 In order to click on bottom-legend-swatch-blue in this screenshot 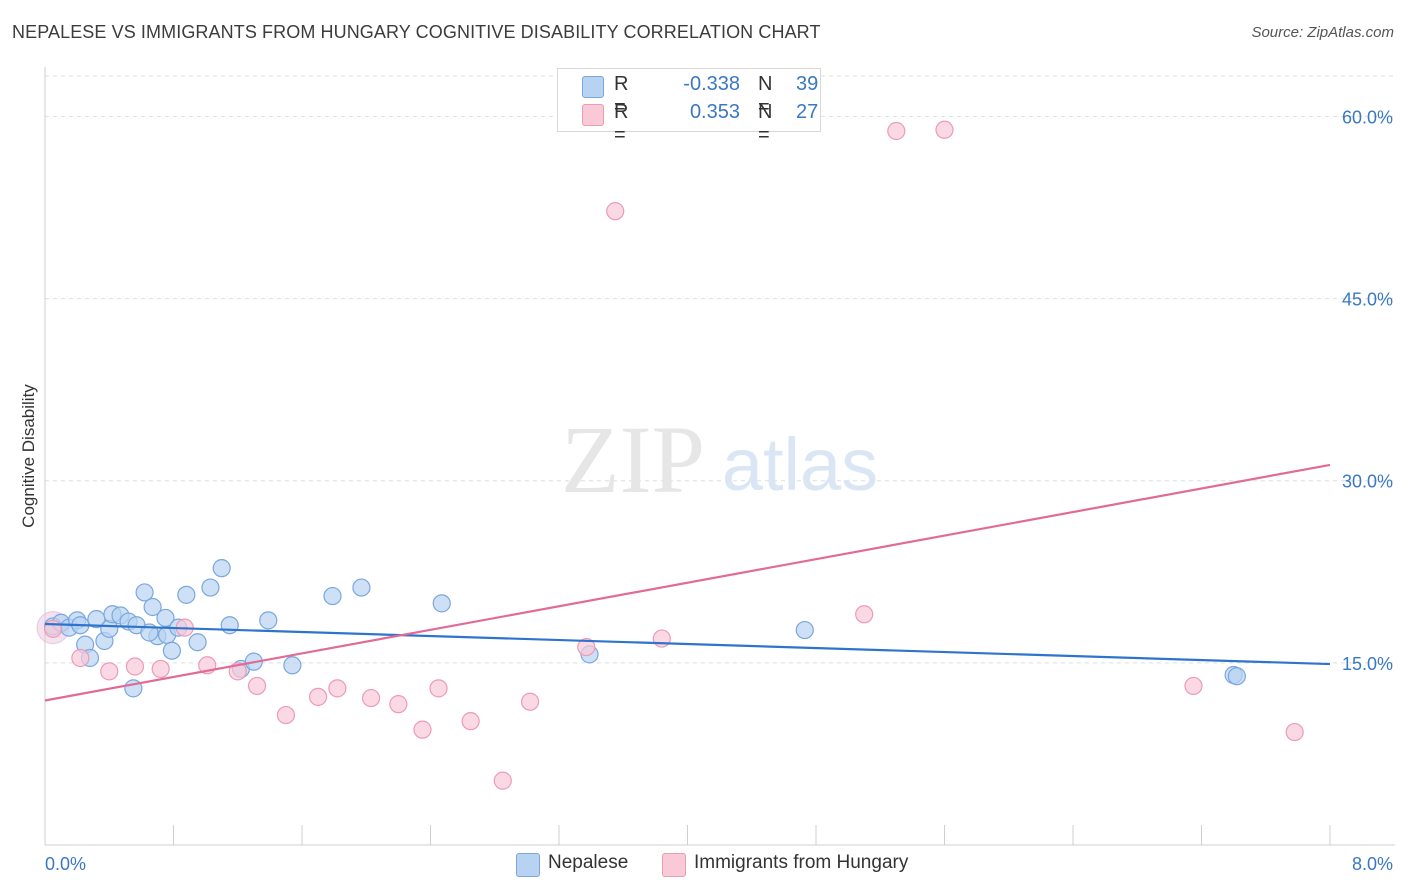, I will do `click(528, 865)`.